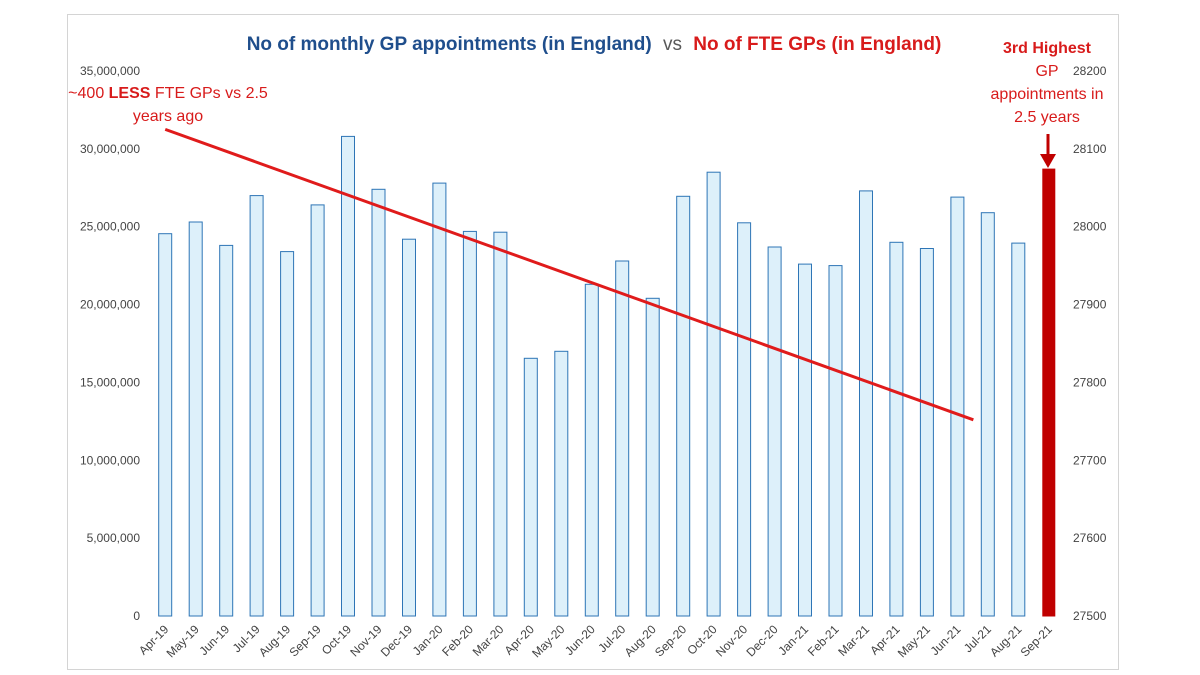 The height and width of the screenshot is (675, 1200). I want to click on left-axis-tick-label: 20,000,000, so click(110, 305).